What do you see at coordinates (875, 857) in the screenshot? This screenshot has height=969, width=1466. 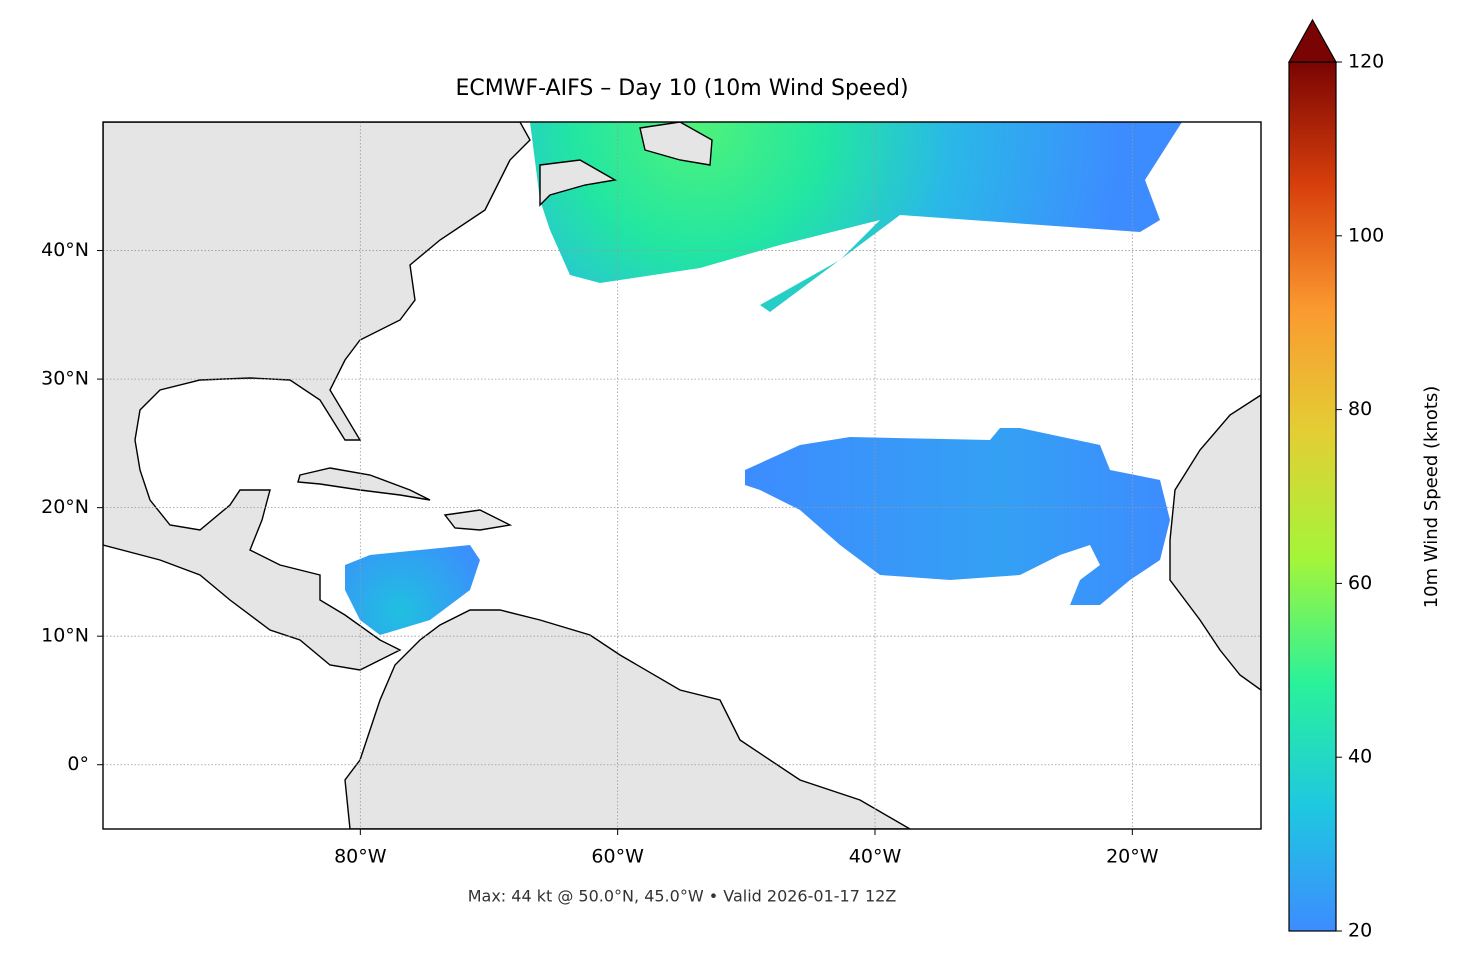 I see `x-tick-label: 40°W` at bounding box center [875, 857].